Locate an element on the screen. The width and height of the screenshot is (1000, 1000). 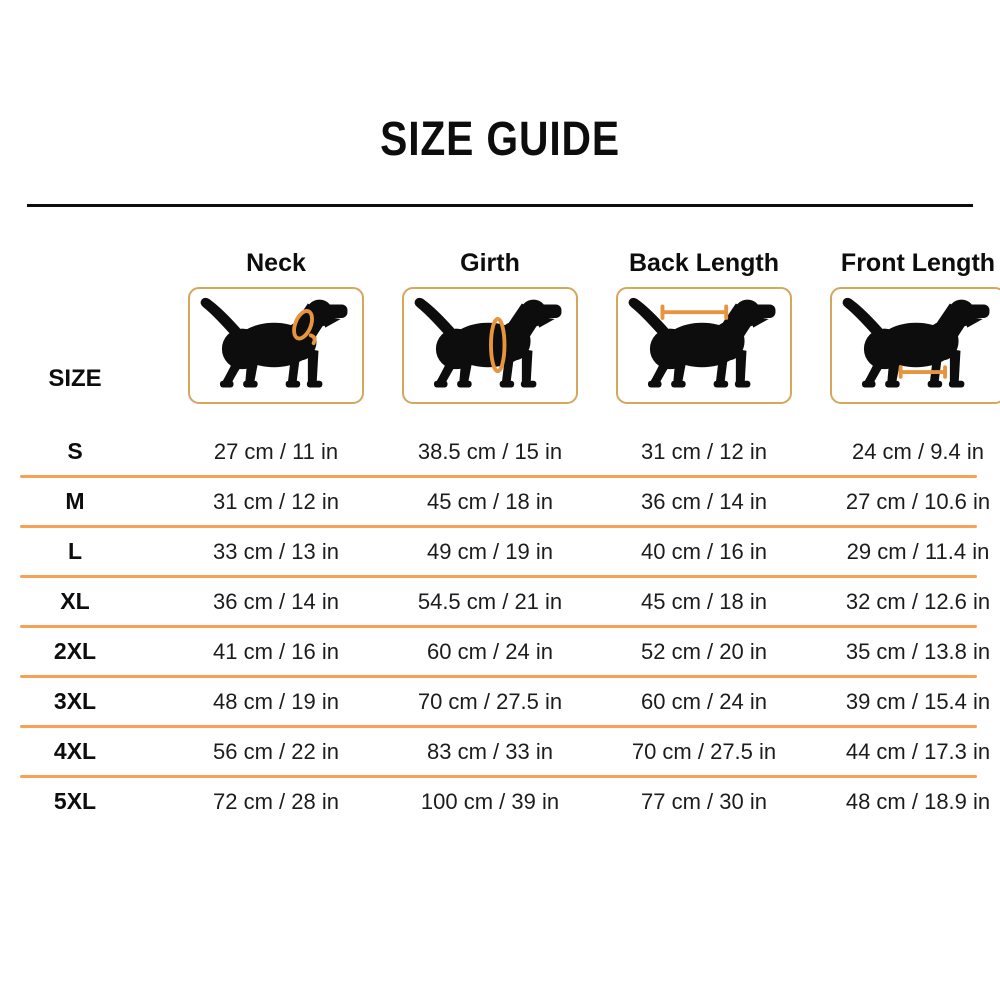
girth-value: 45 cm / 18 in is located at coordinates (490, 501).